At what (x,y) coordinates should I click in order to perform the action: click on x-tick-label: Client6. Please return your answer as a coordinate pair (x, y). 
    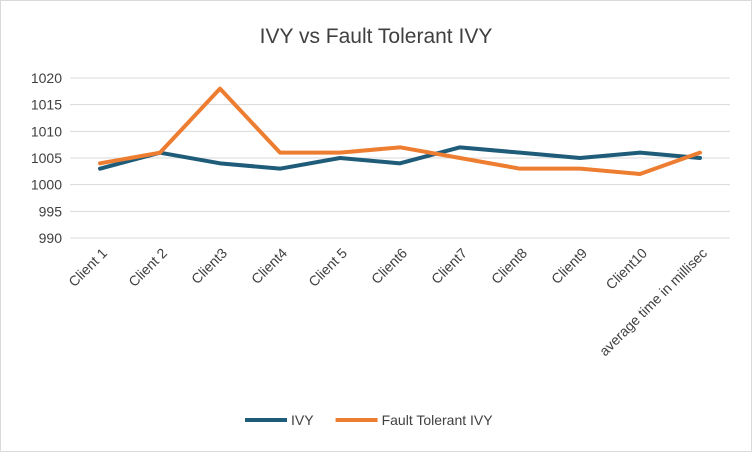
    Looking at the image, I should click on (389, 266).